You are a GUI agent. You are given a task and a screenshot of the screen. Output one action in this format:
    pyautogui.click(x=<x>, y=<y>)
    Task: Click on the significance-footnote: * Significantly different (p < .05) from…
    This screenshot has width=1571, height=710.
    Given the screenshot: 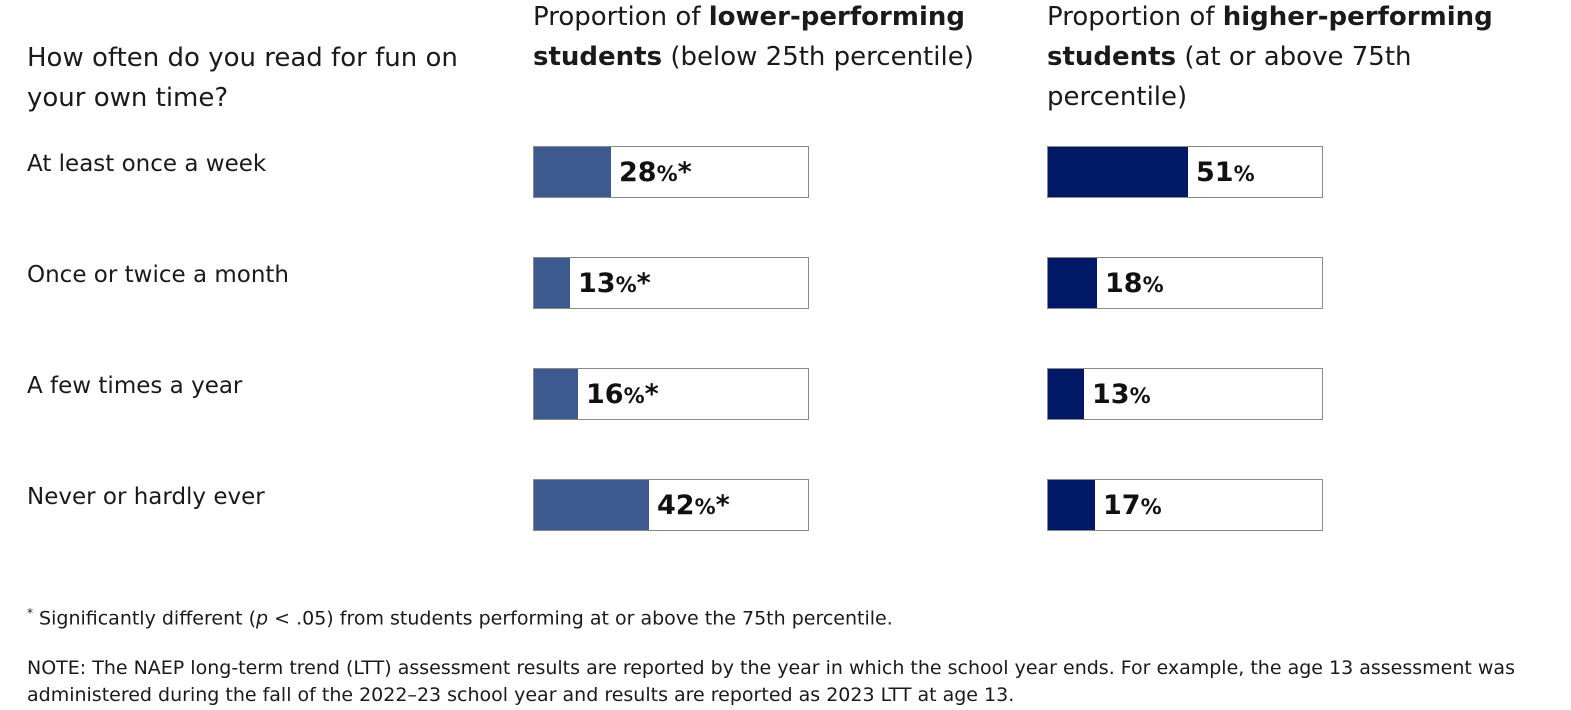 What is the action you would take?
    pyautogui.click(x=460, y=615)
    